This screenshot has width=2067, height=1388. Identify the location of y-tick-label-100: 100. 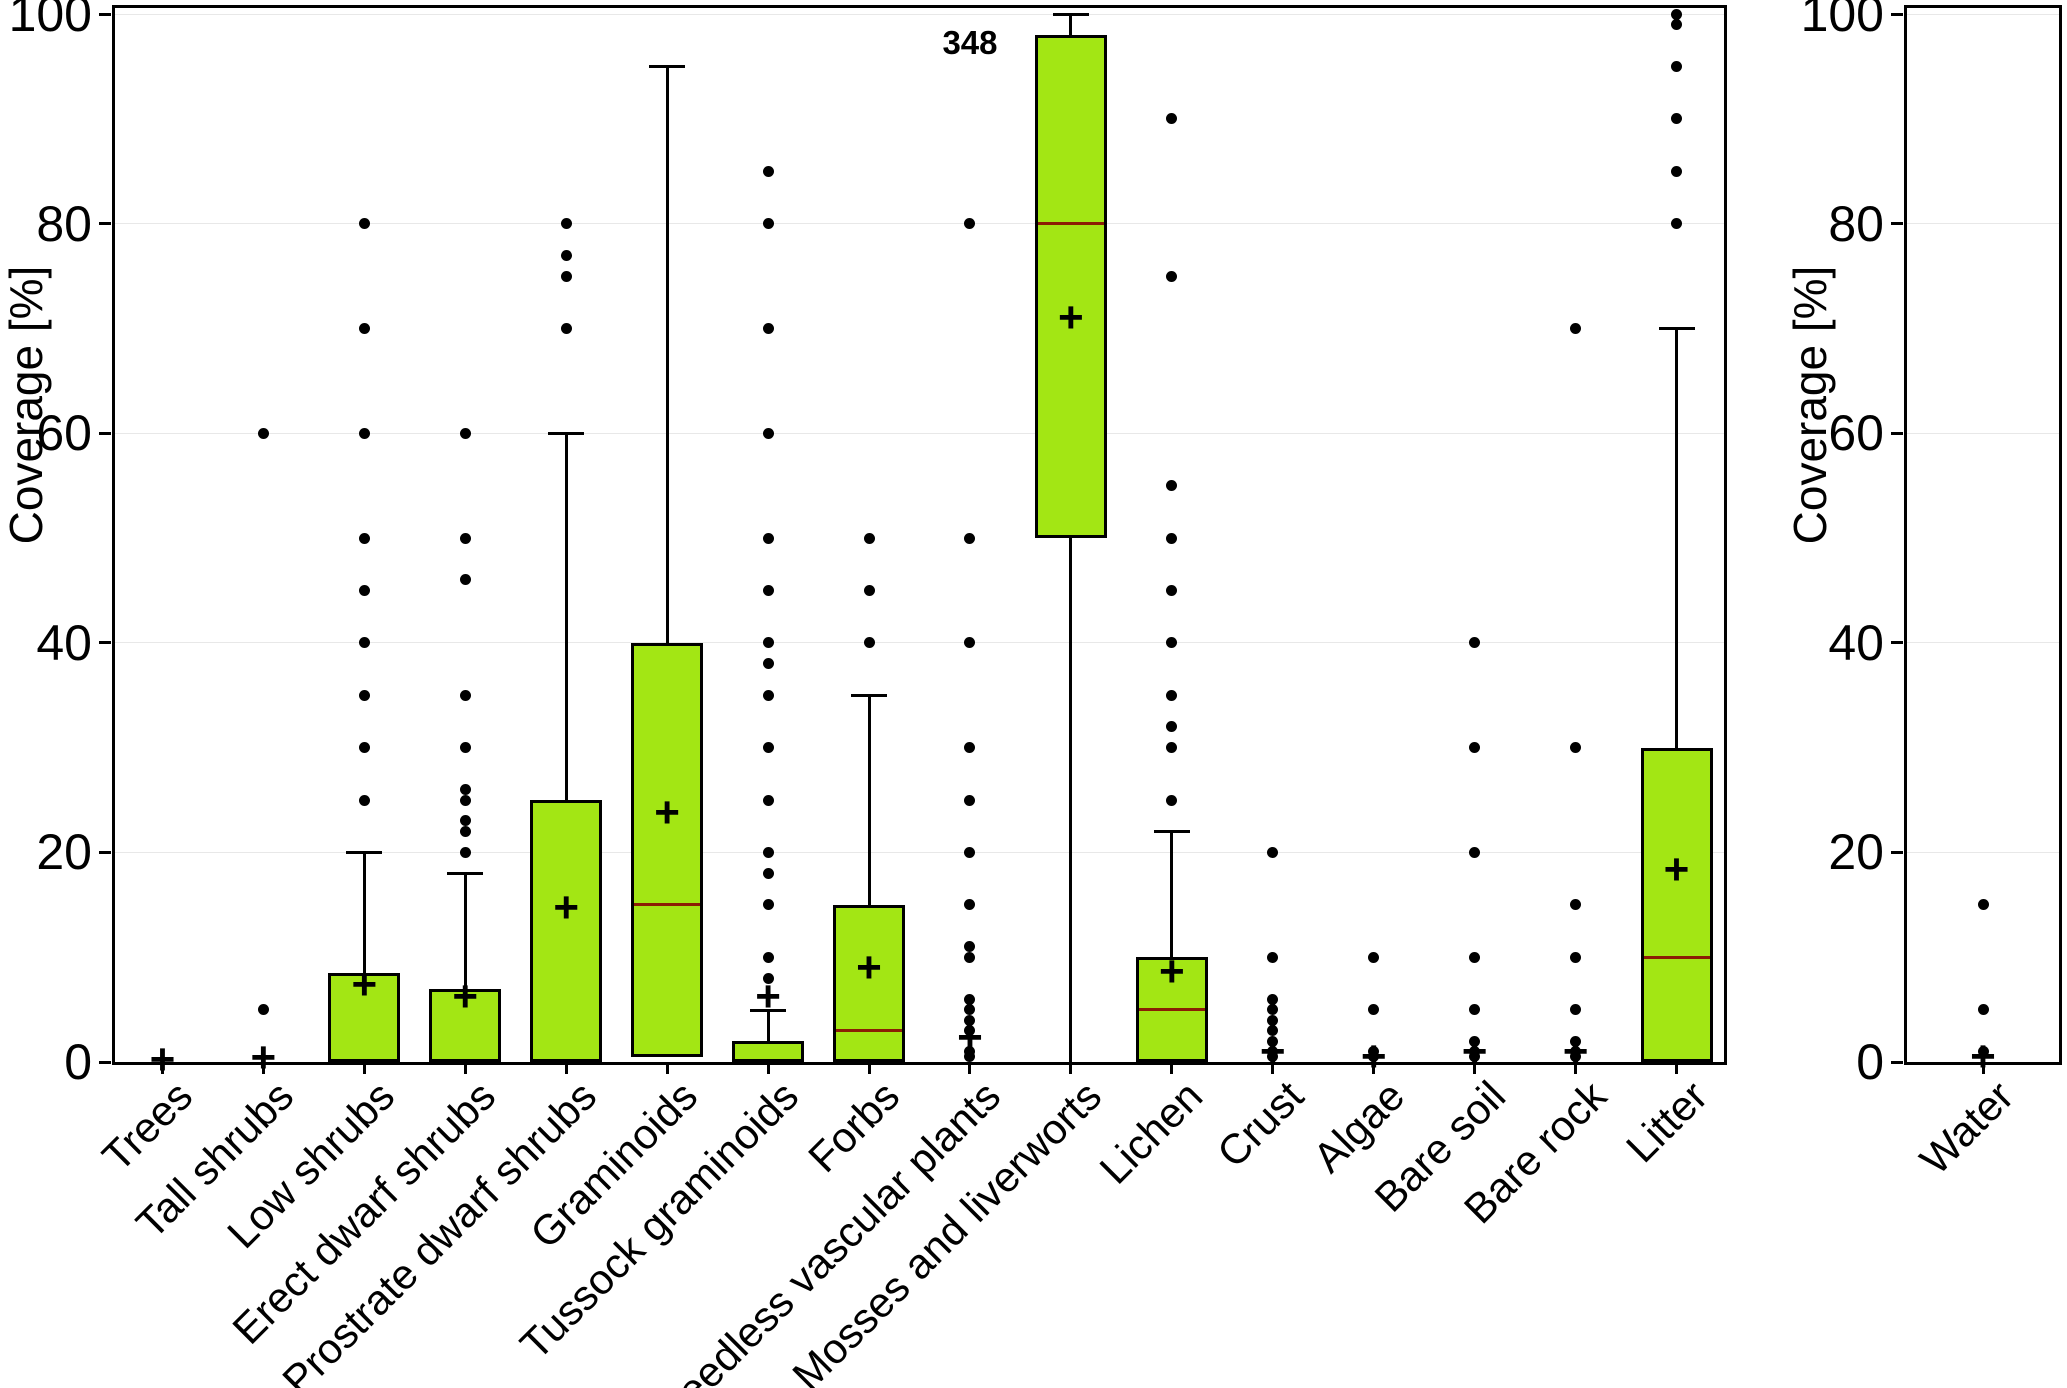
(50, 21).